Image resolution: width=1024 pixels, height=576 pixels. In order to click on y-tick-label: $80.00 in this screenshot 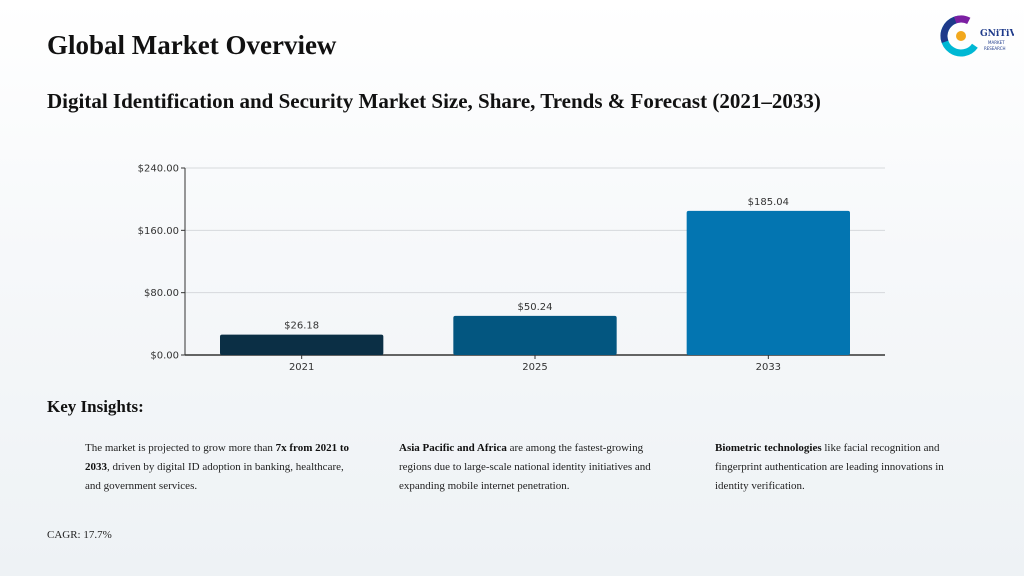, I will do `click(161, 293)`.